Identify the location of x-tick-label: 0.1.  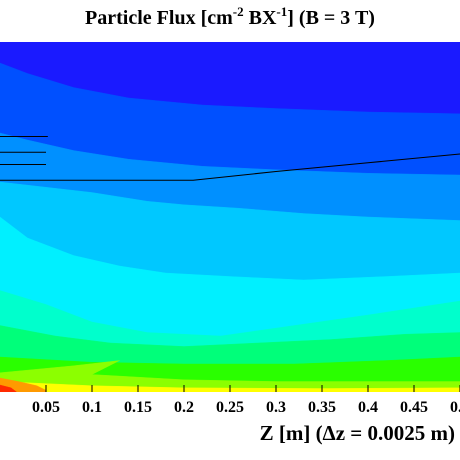
(92, 407).